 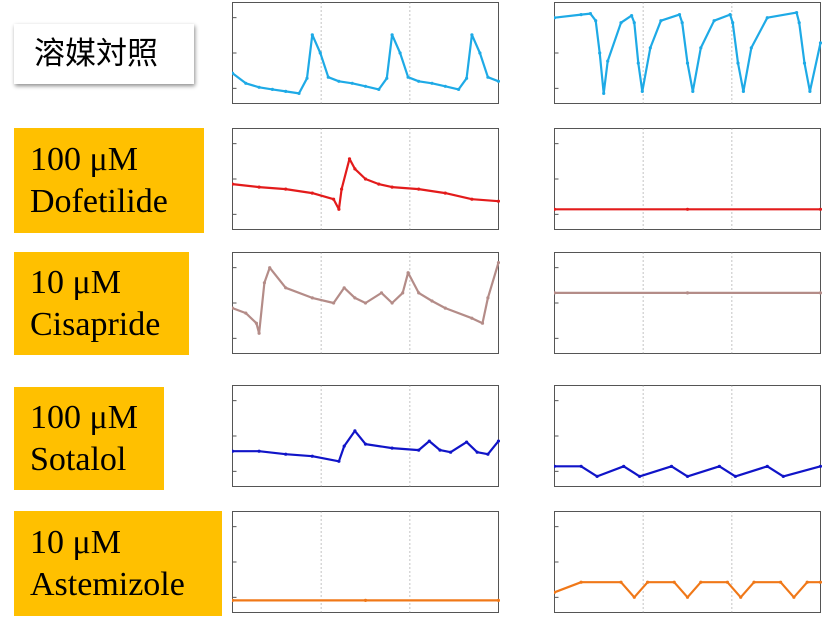 I want to click on label-cisapride-name: Cisapride, so click(x=95, y=324).